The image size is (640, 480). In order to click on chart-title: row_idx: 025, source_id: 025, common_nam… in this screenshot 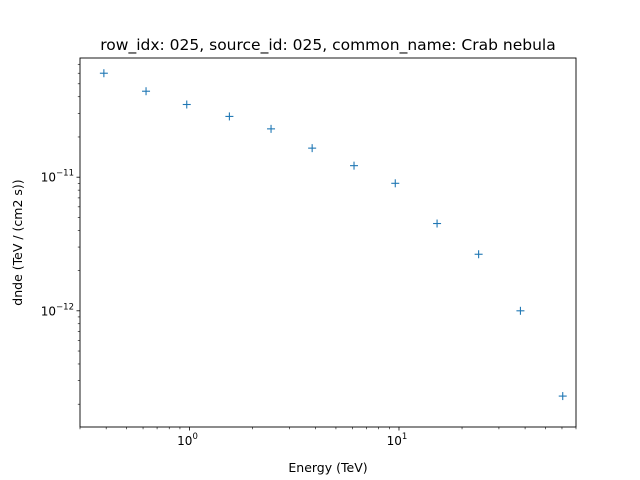, I will do `click(327, 45)`.